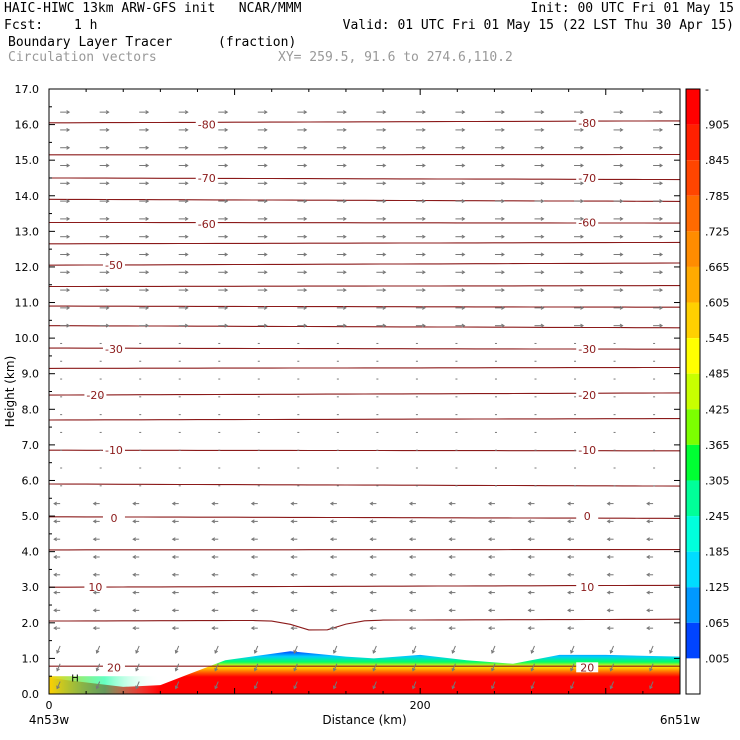 This screenshot has height=740, width=740. What do you see at coordinates (31, 694) in the screenshot?
I see `y-tick-label: 0.0` at bounding box center [31, 694].